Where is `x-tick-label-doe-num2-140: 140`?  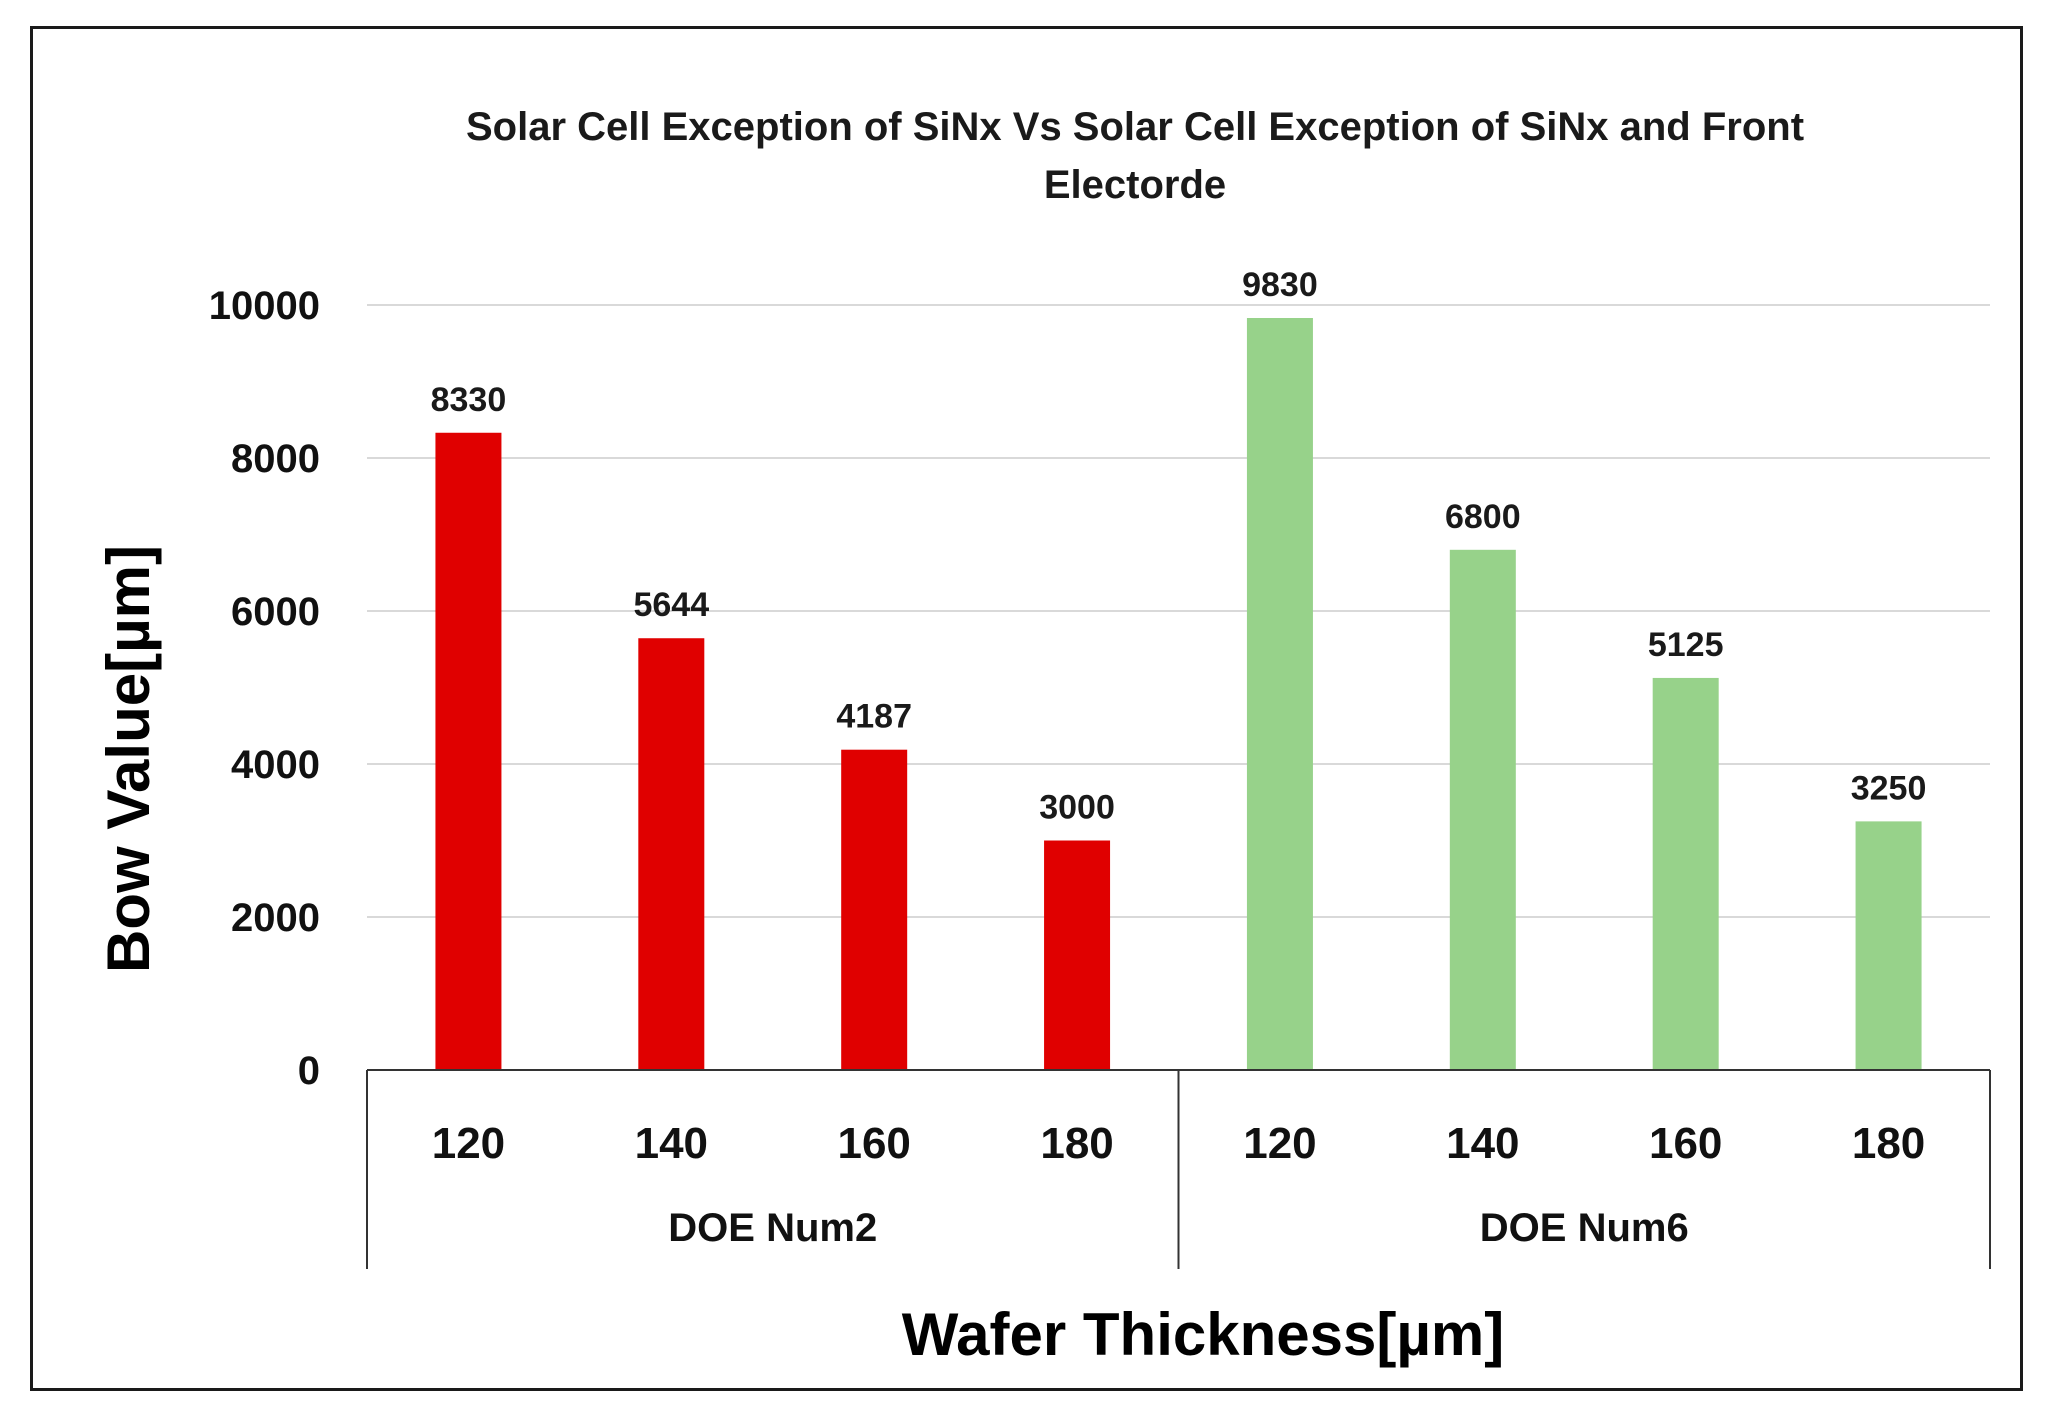 x-tick-label-doe-num2-140: 140 is located at coordinates (671, 1143).